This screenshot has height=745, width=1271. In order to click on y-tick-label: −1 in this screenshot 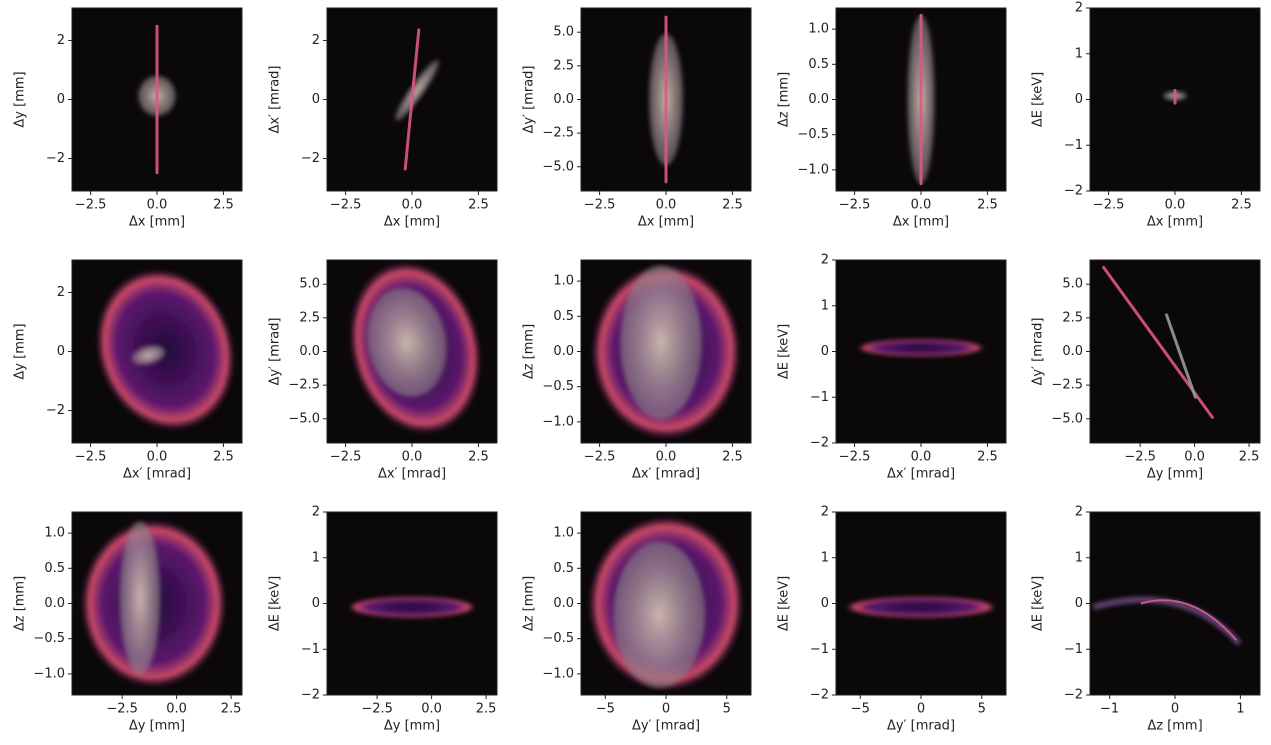, I will do `click(1073, 145)`.